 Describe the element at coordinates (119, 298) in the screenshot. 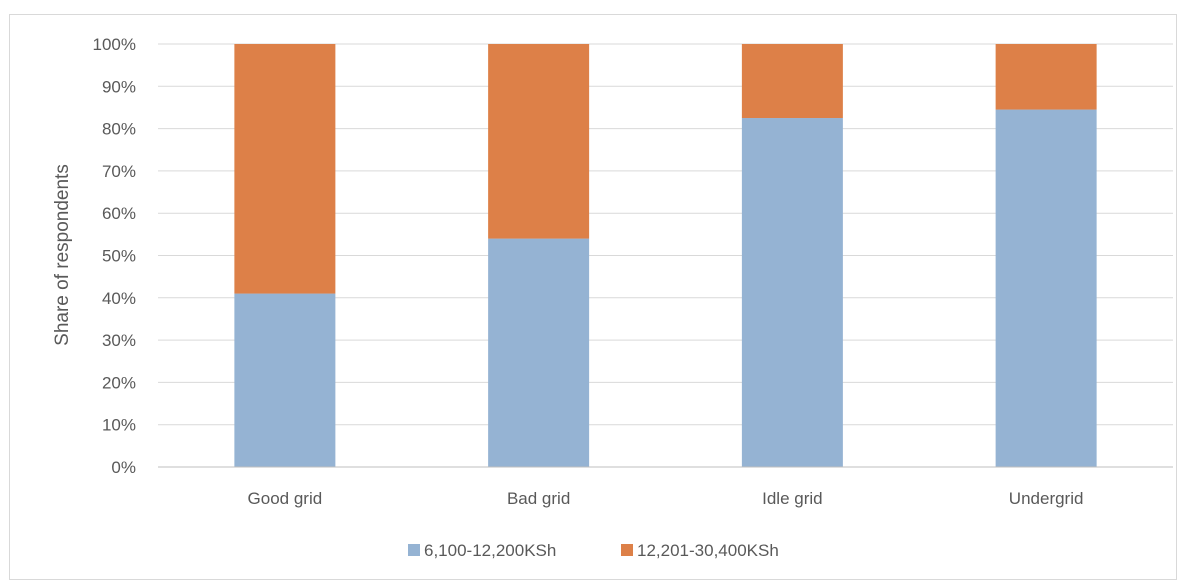

I see `y-tick-label: 40%` at that location.